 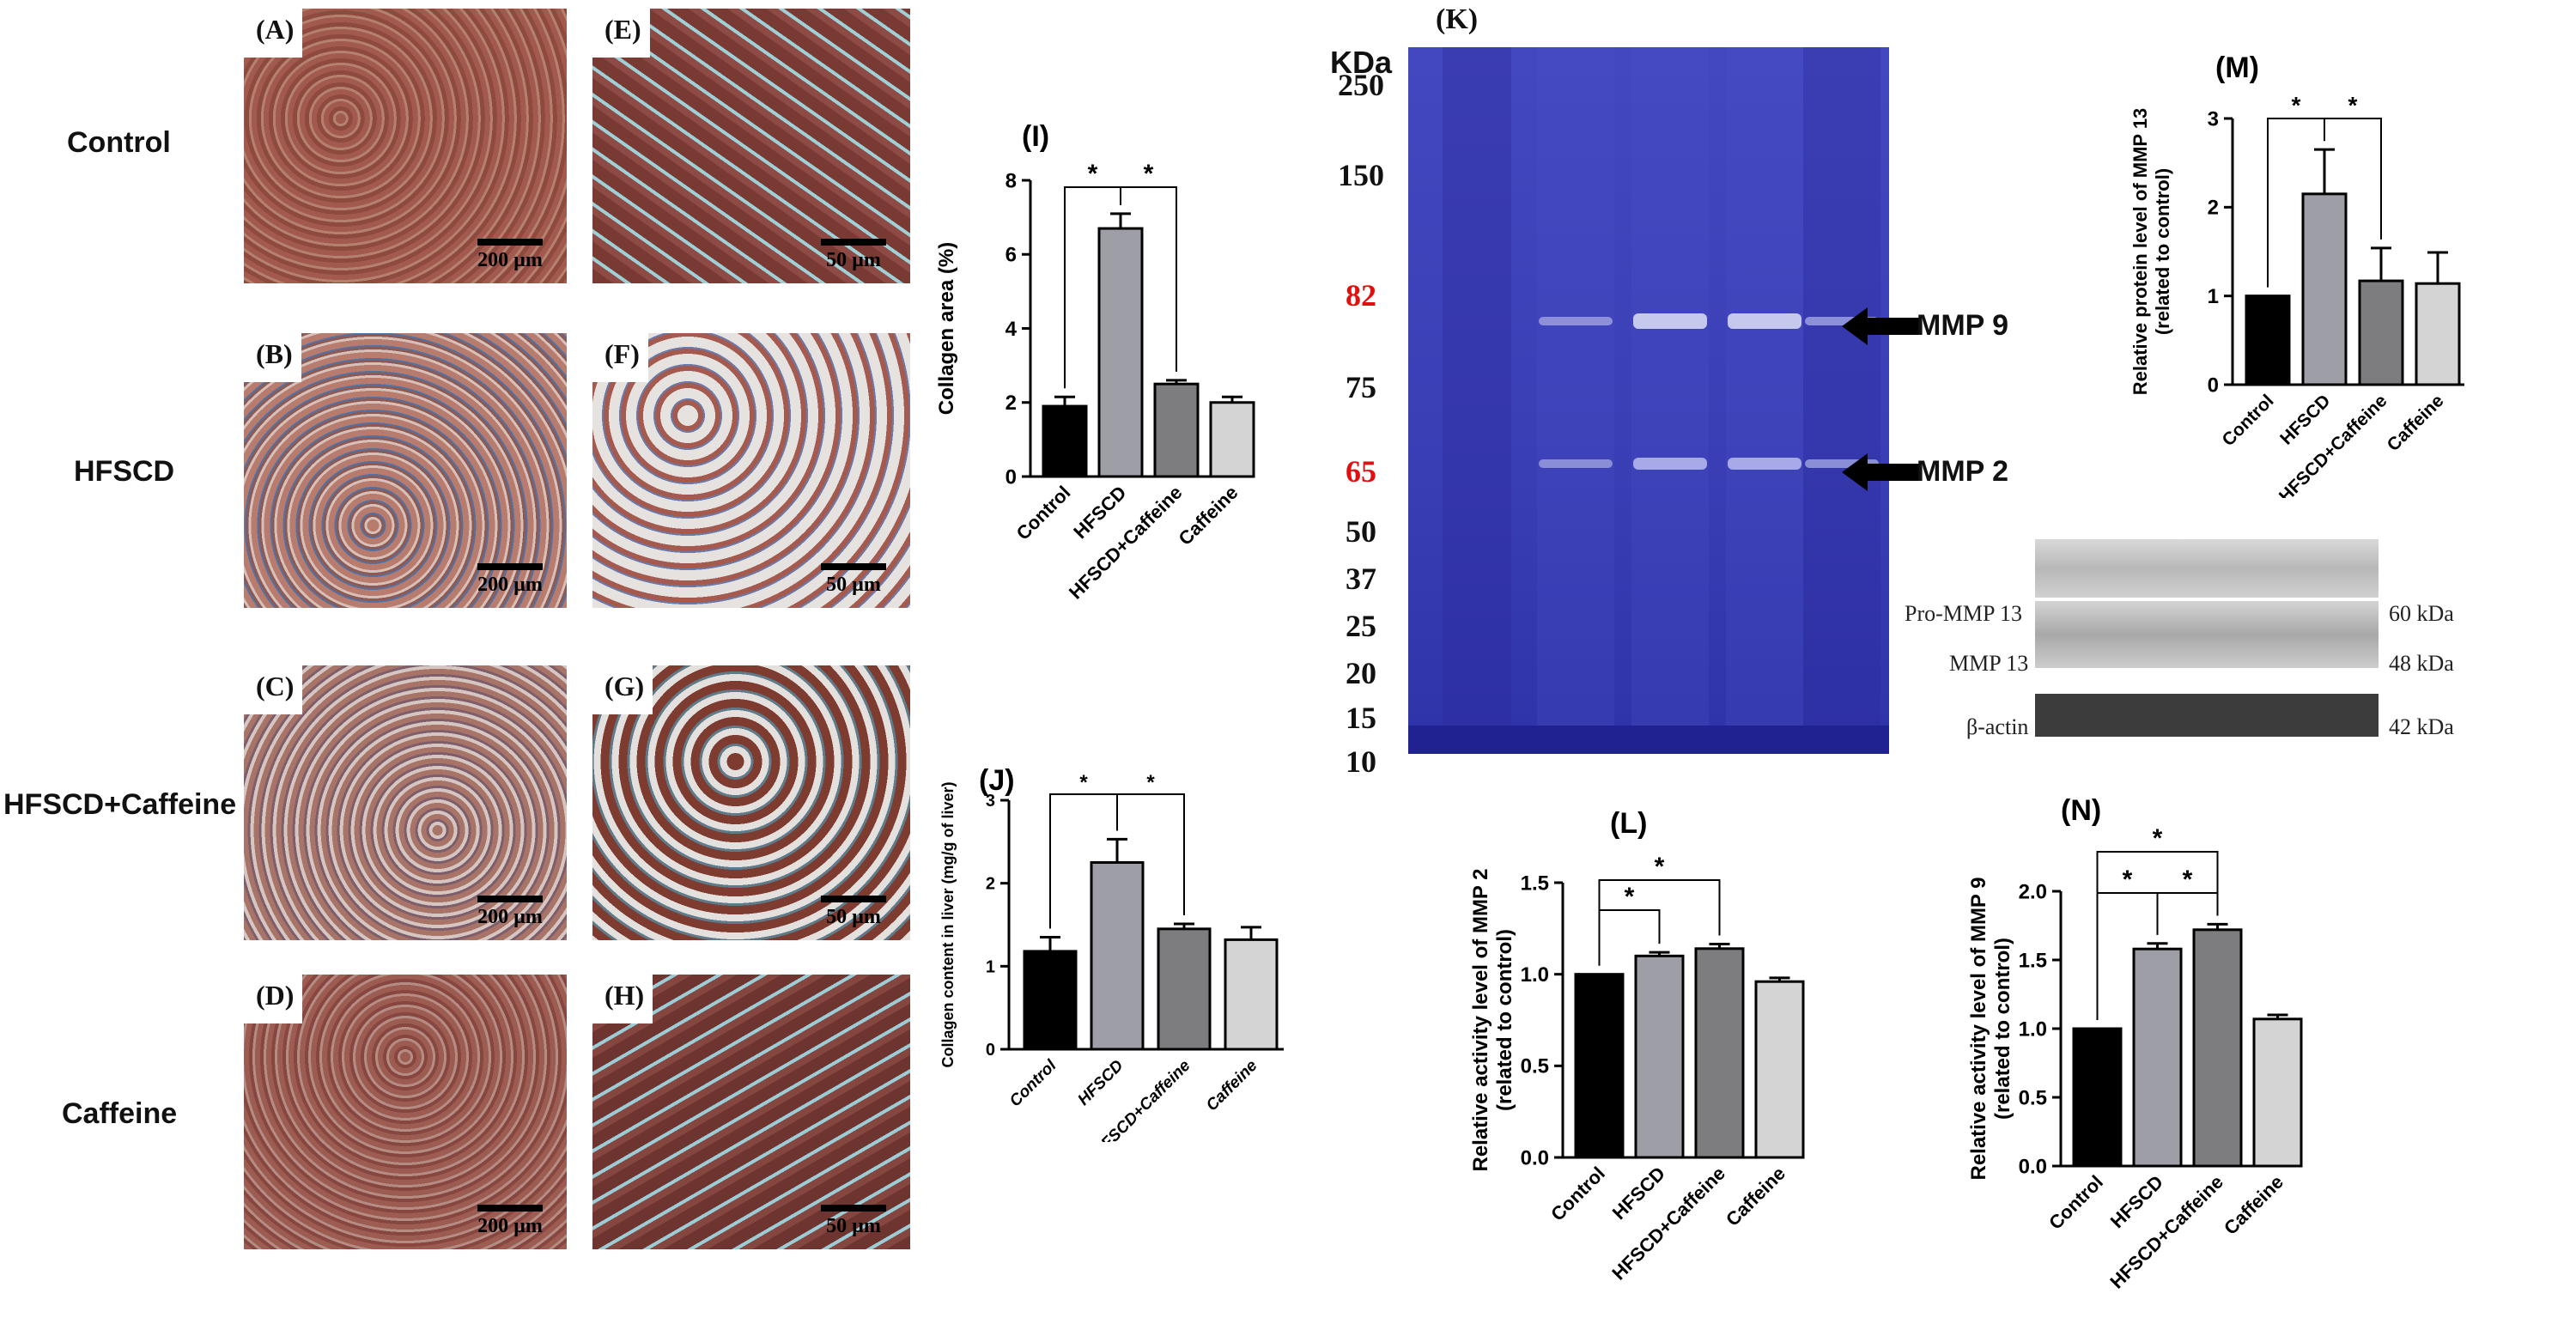 I want to click on mmp2-arrow-icon, so click(x=1880, y=472).